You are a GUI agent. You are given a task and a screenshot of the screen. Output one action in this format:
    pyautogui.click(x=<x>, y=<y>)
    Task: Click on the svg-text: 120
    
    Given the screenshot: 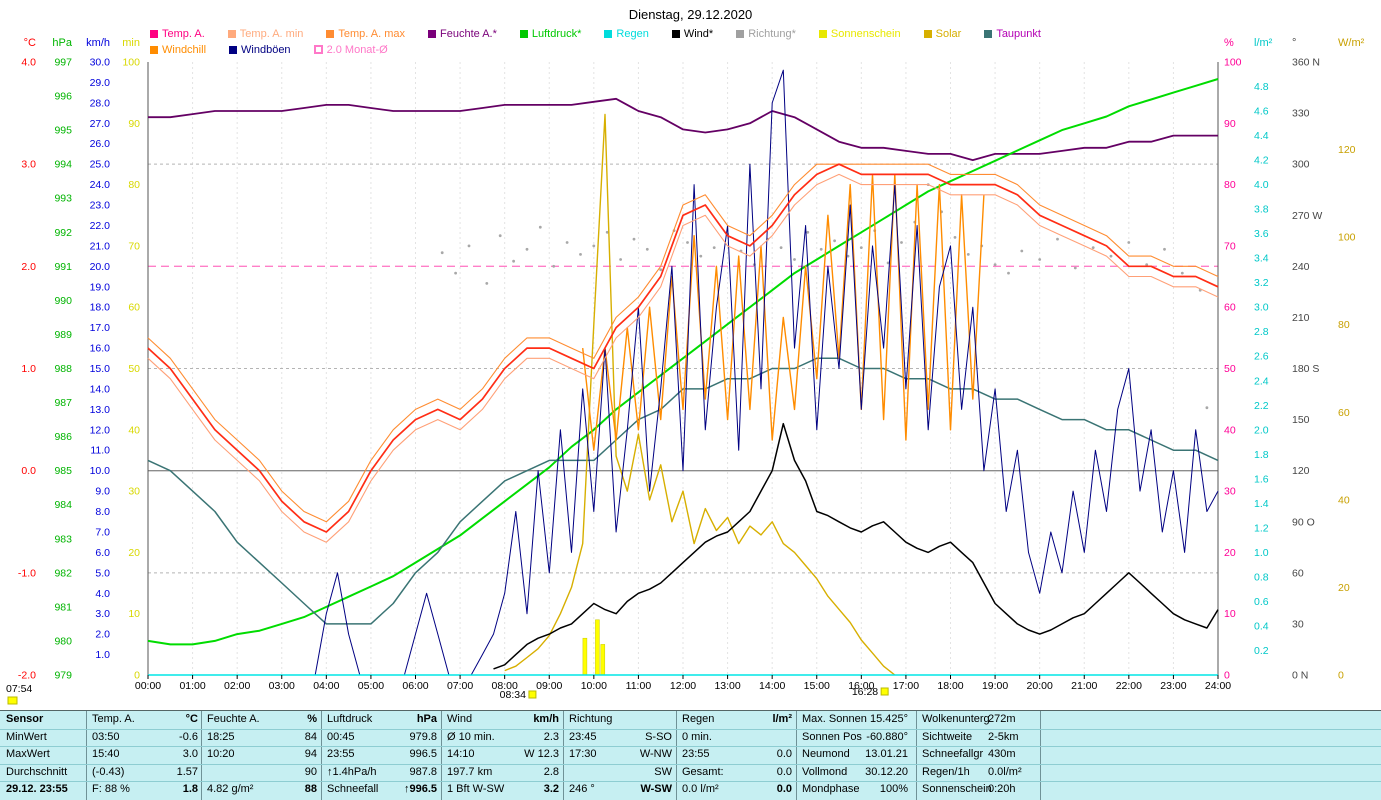 What is the action you would take?
    pyautogui.click(x=1347, y=150)
    